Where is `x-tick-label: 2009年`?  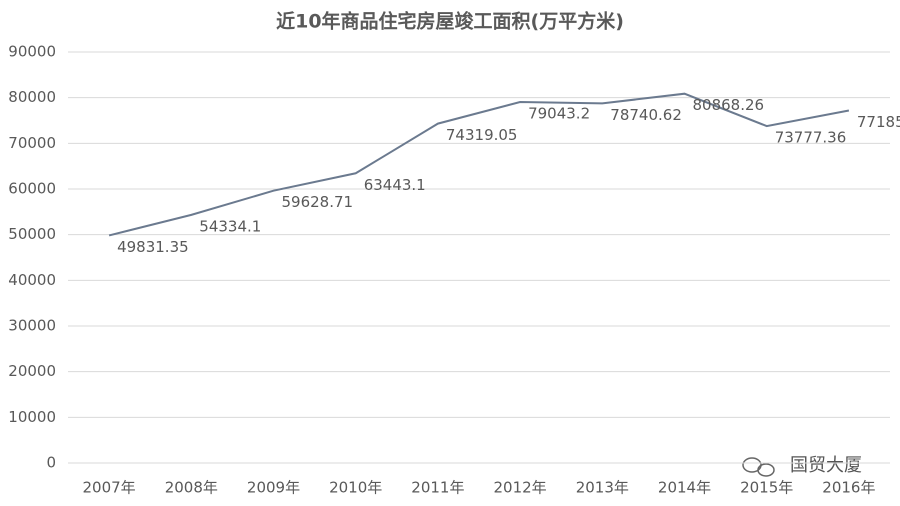
x-tick-label: 2009年 is located at coordinates (273, 488).